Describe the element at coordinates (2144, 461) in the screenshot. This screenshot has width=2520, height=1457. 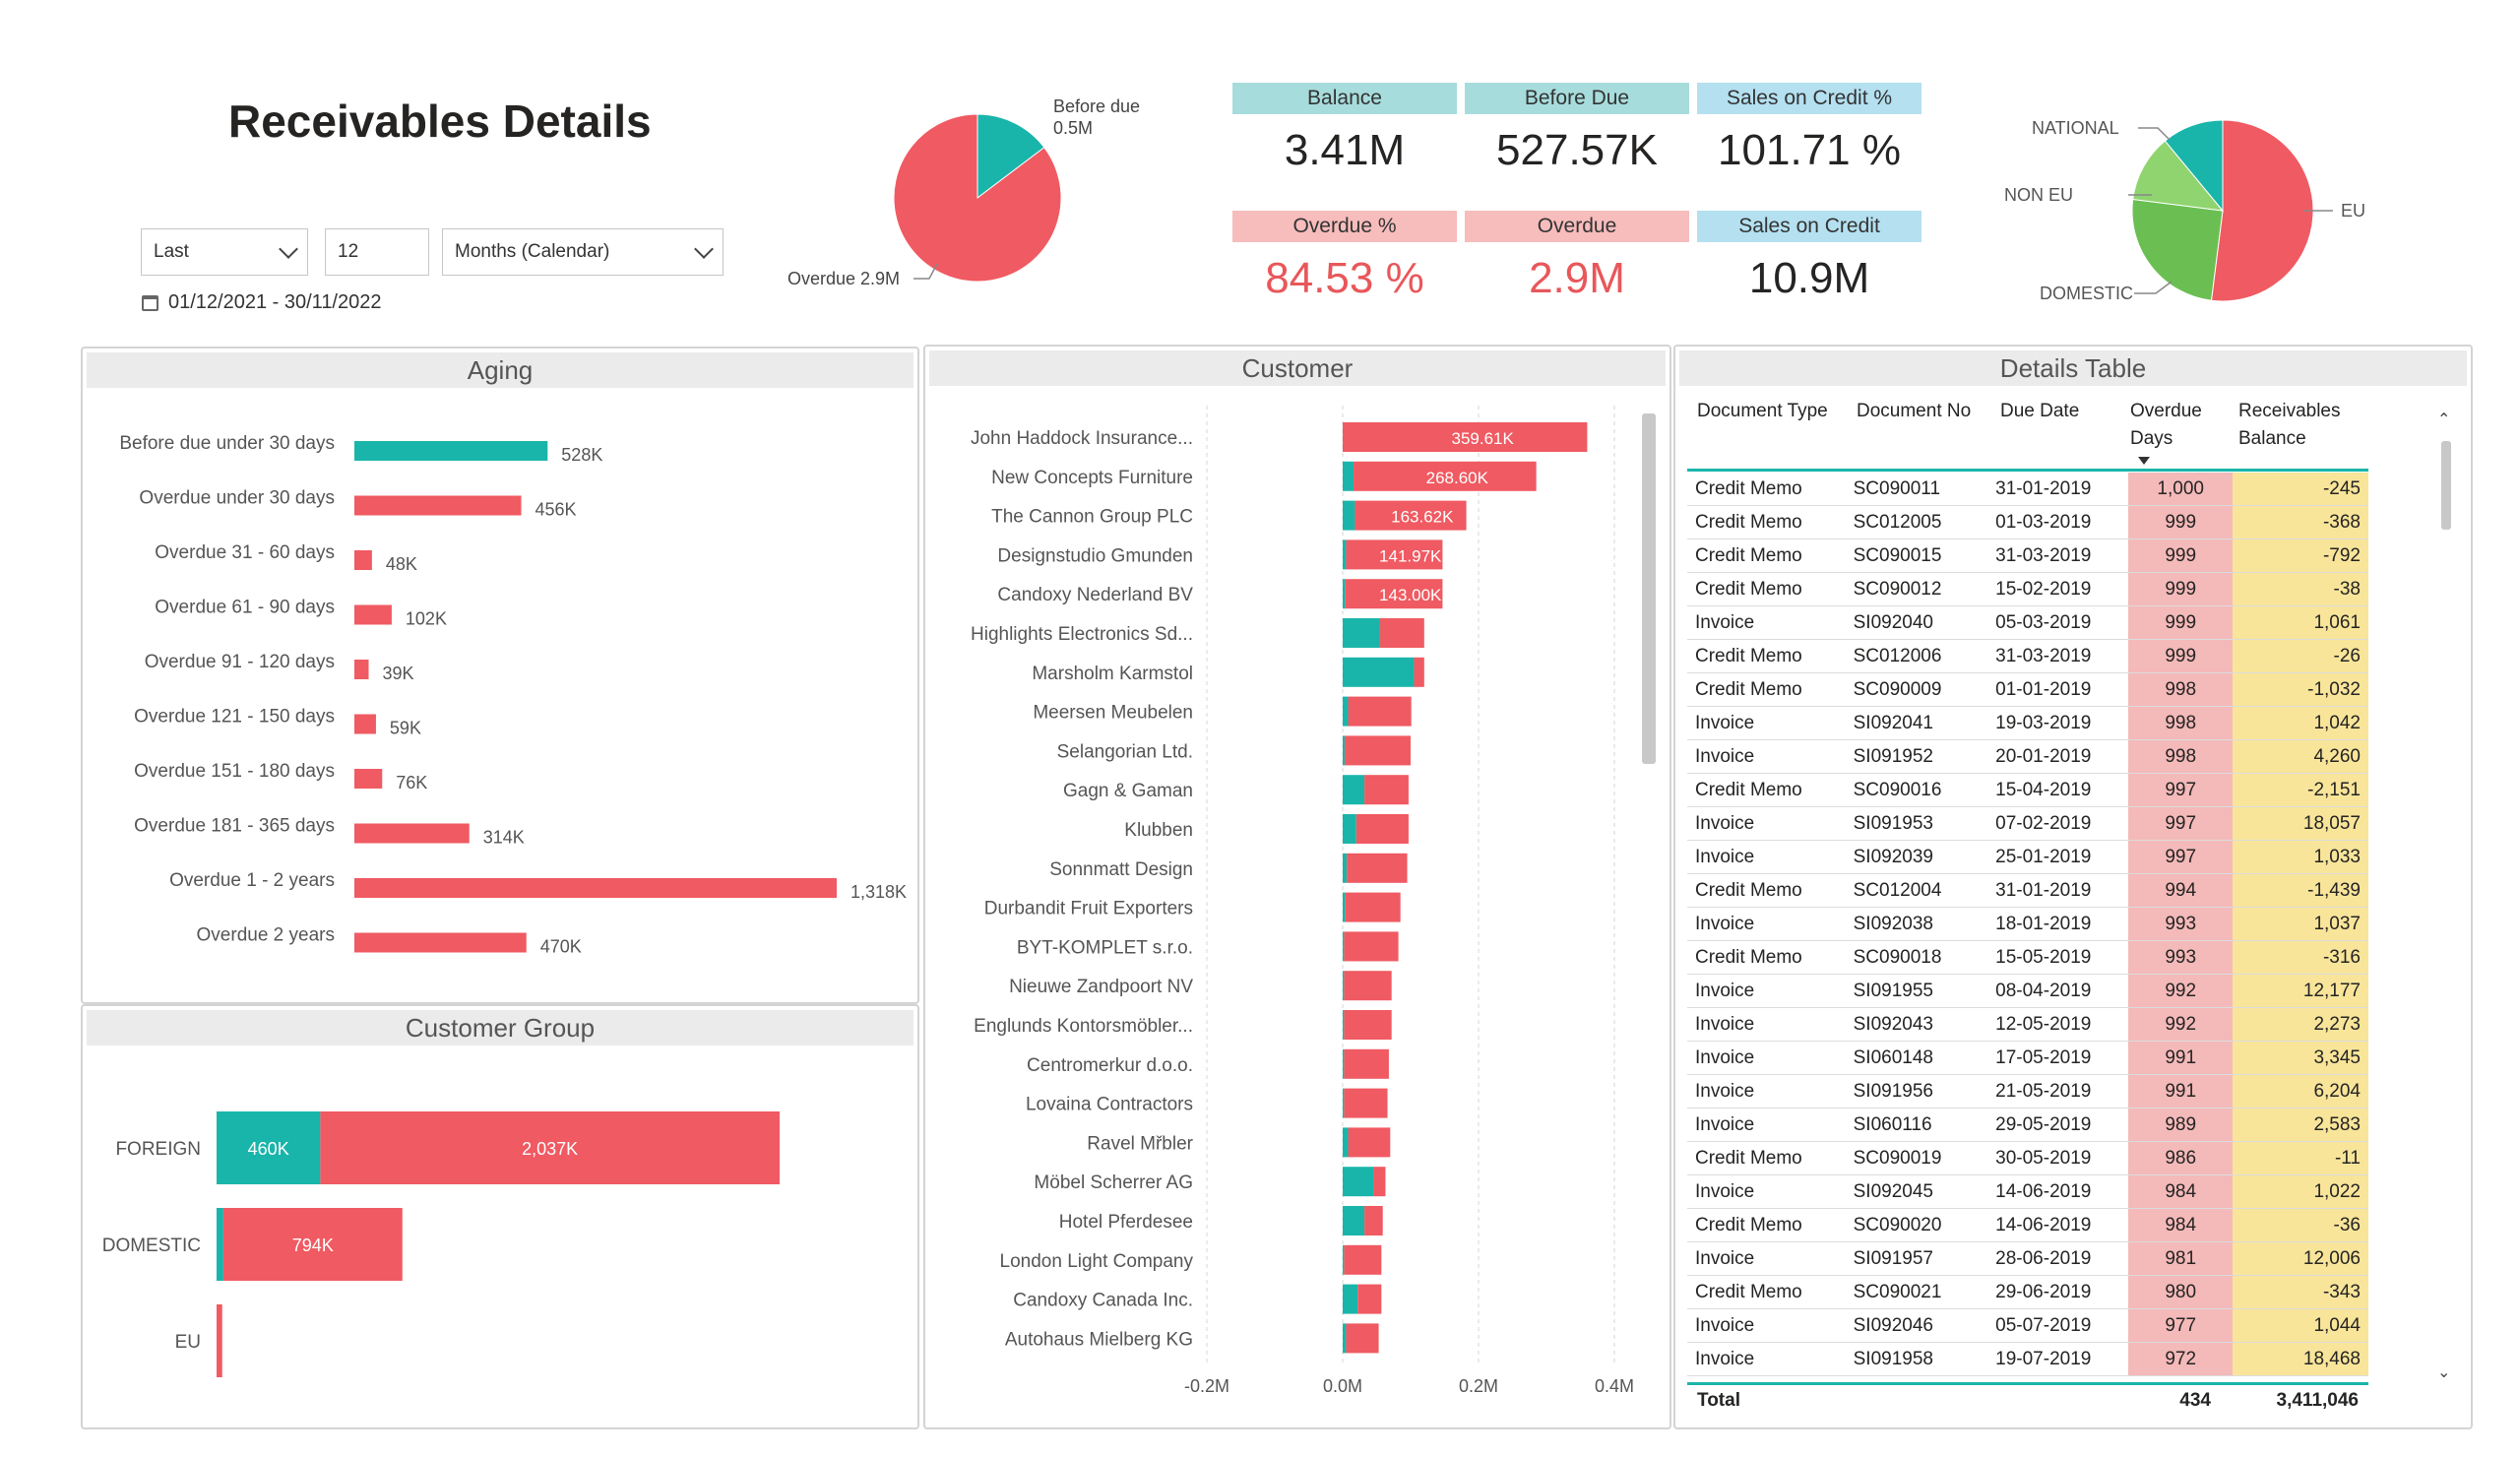
I see `sort-desc-icon` at that location.